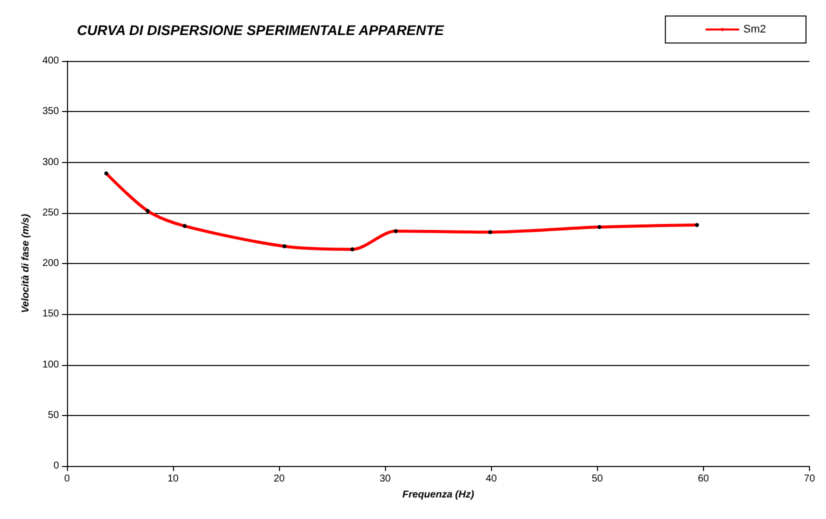 The height and width of the screenshot is (519, 826). I want to click on x-tick-label: 30, so click(386, 479).